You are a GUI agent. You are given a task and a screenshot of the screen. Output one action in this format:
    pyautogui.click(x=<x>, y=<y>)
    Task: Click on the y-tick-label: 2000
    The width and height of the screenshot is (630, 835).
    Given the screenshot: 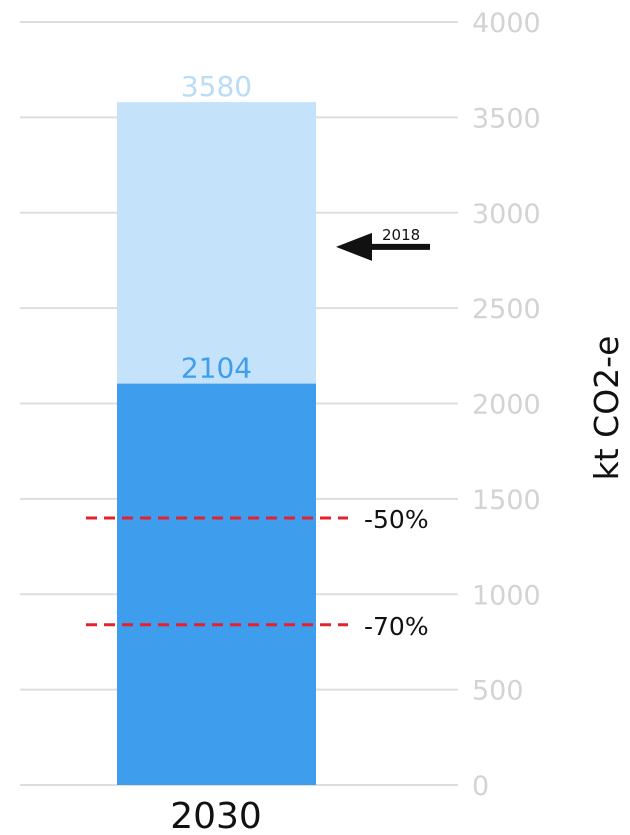 What is the action you would take?
    pyautogui.click(x=506, y=405)
    